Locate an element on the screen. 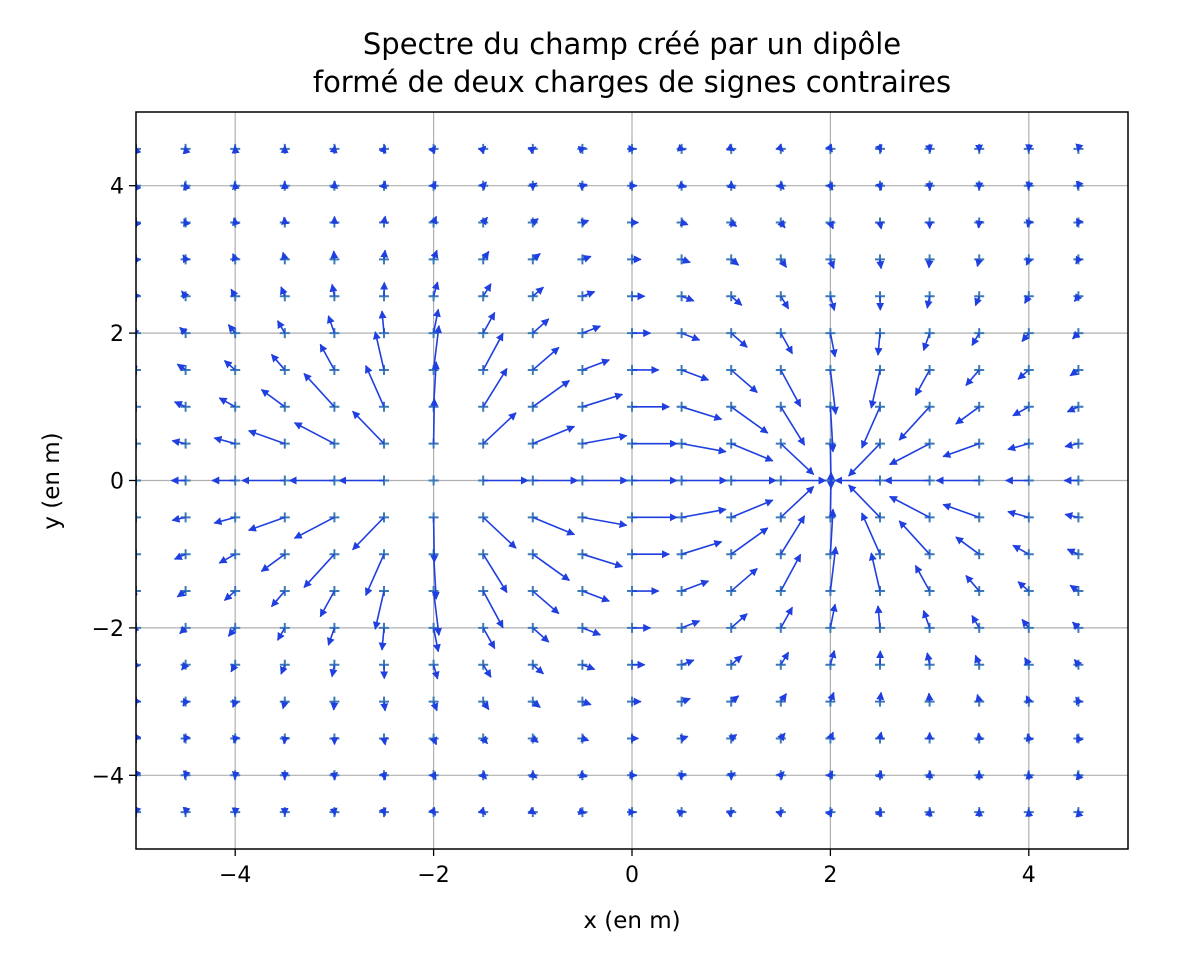 Image resolution: width=1198 pixels, height=956 pixels. y-tick-label: 2 is located at coordinates (117, 334).